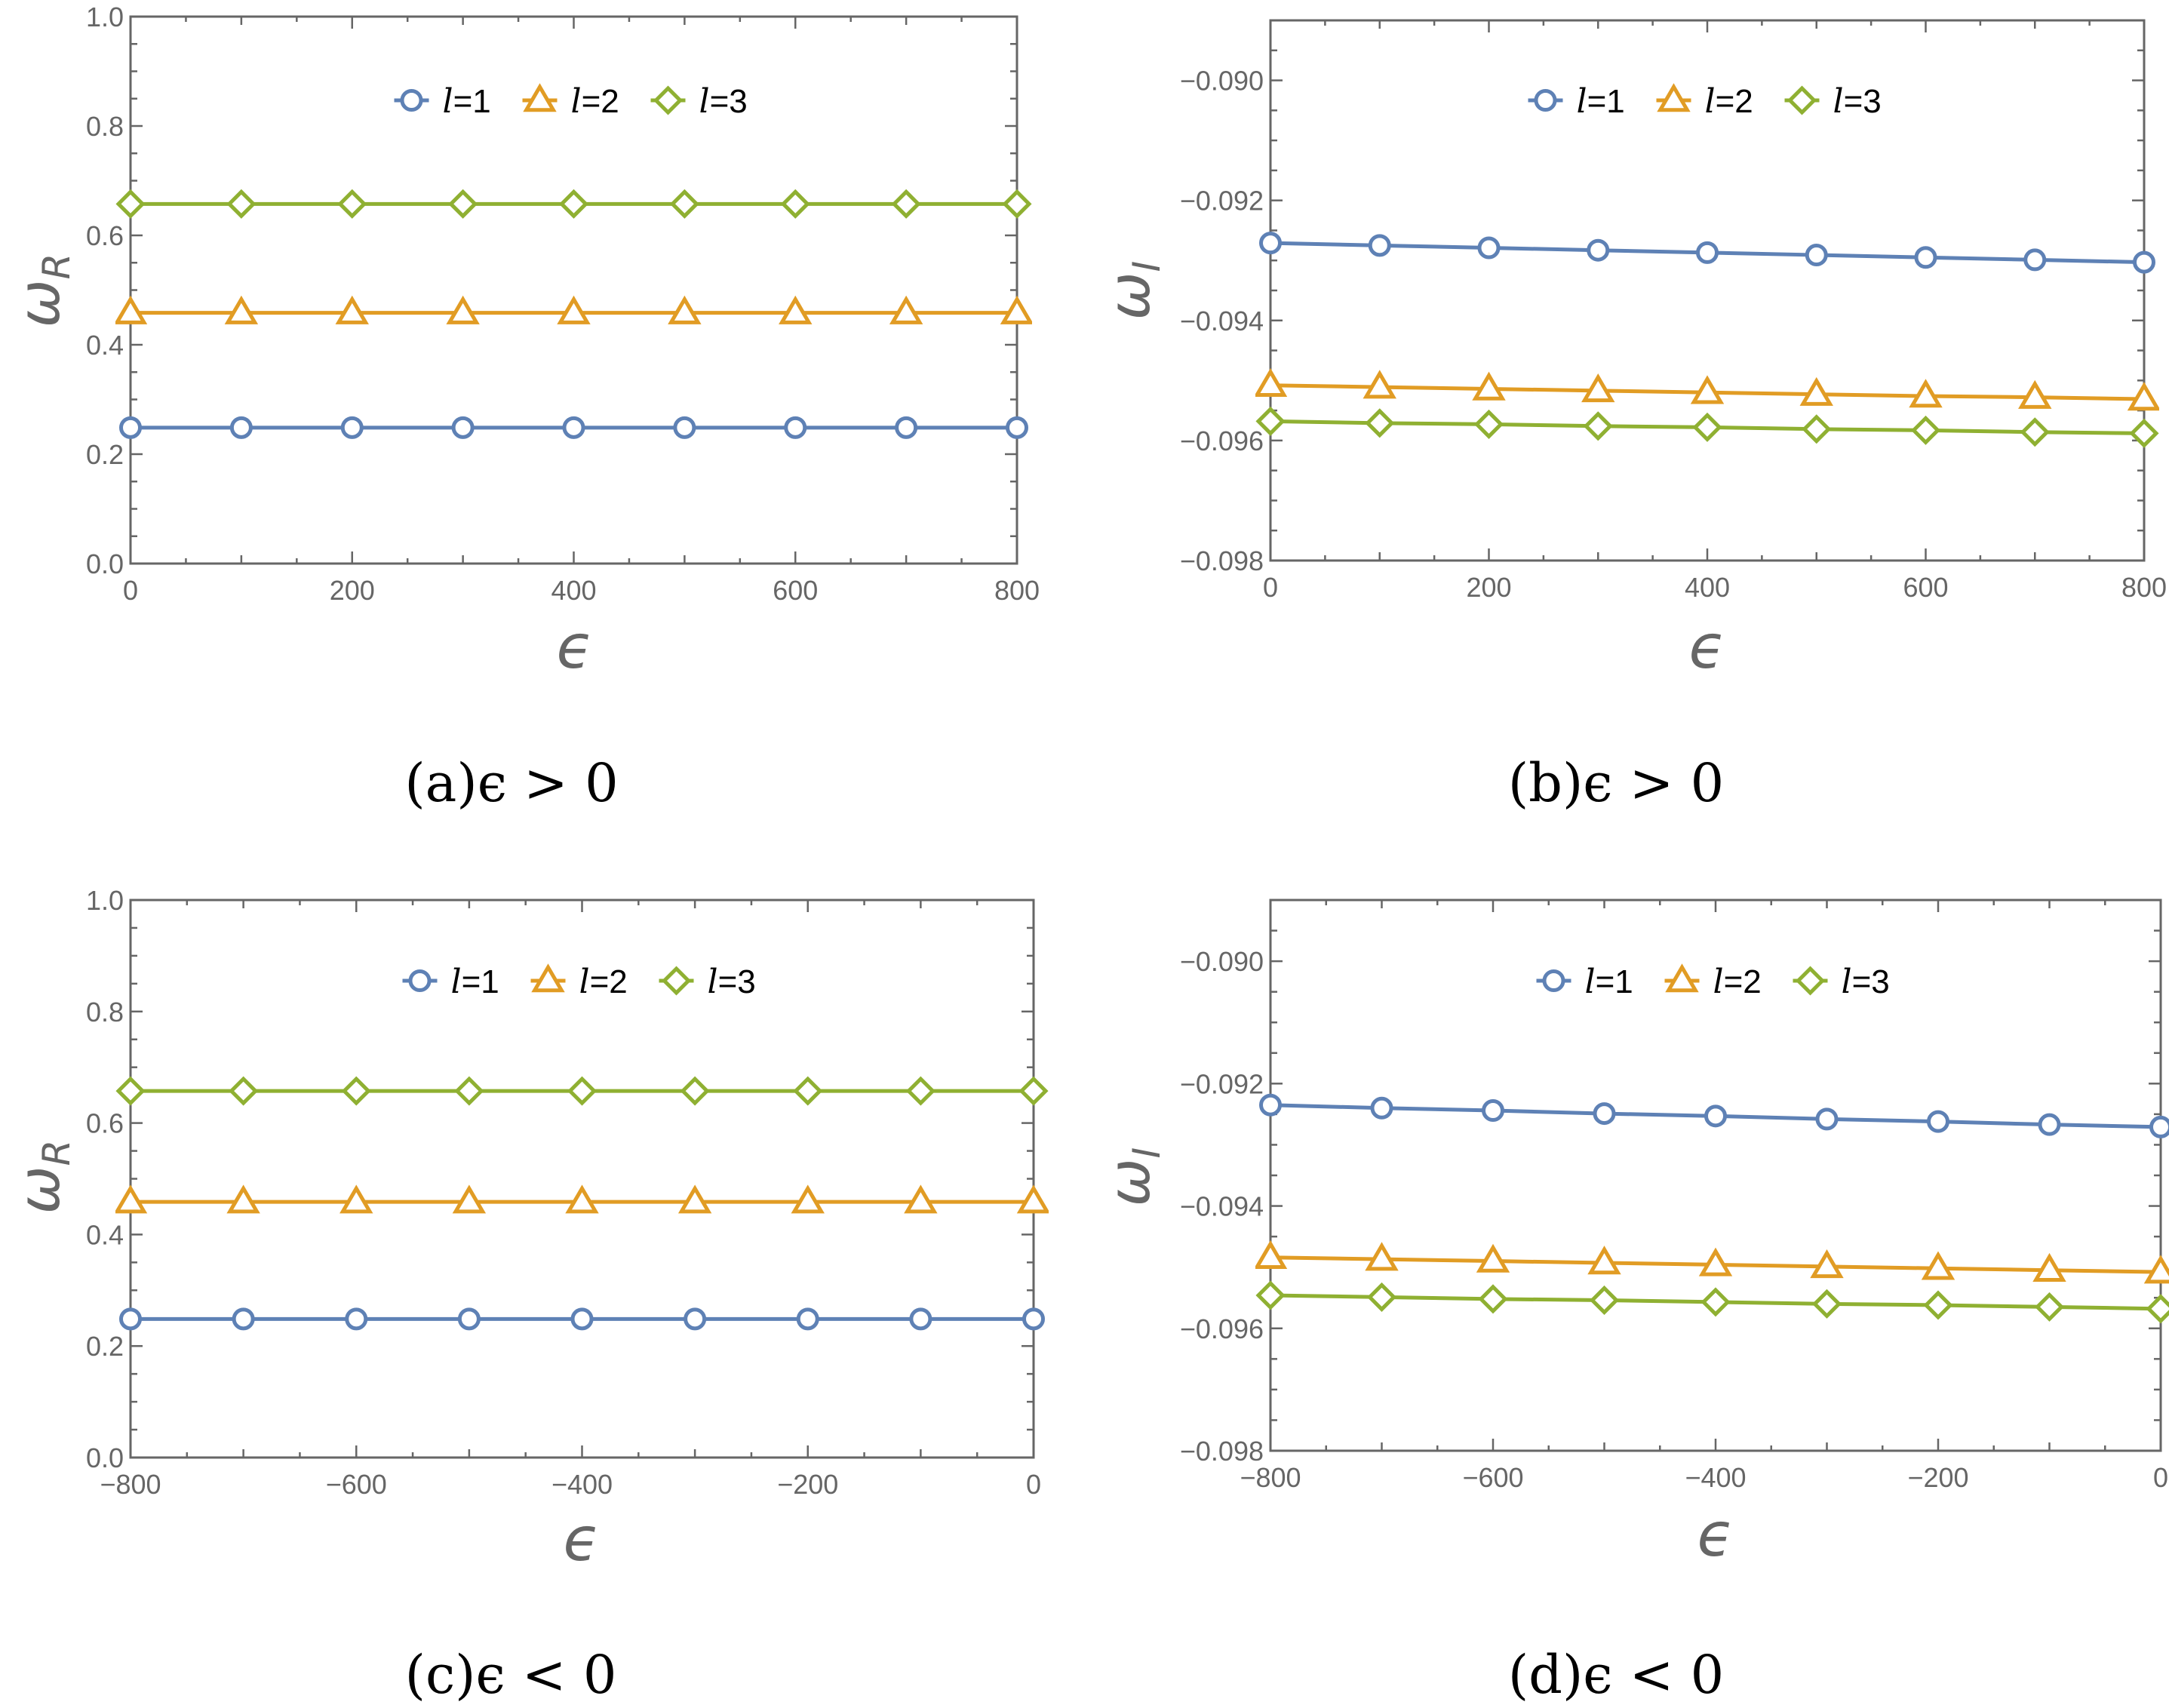 This screenshot has height=1708, width=2169. I want to click on y-tick-label: −0.094, so click(1222, 1206).